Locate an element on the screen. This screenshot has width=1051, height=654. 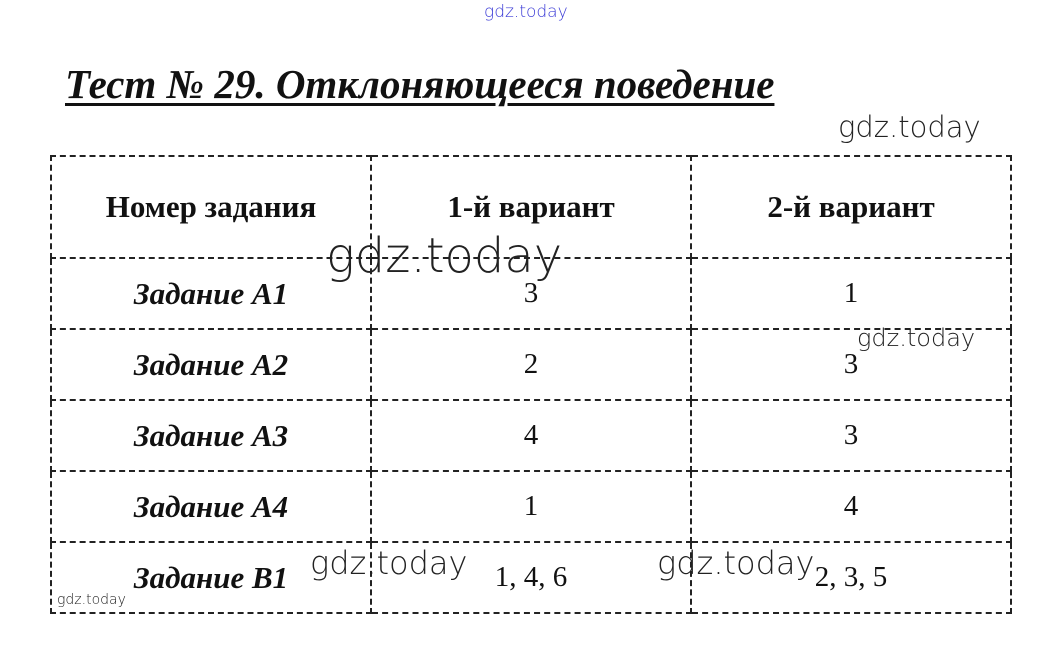
header-variant-1: 1-й вариант is located at coordinates (531, 207).